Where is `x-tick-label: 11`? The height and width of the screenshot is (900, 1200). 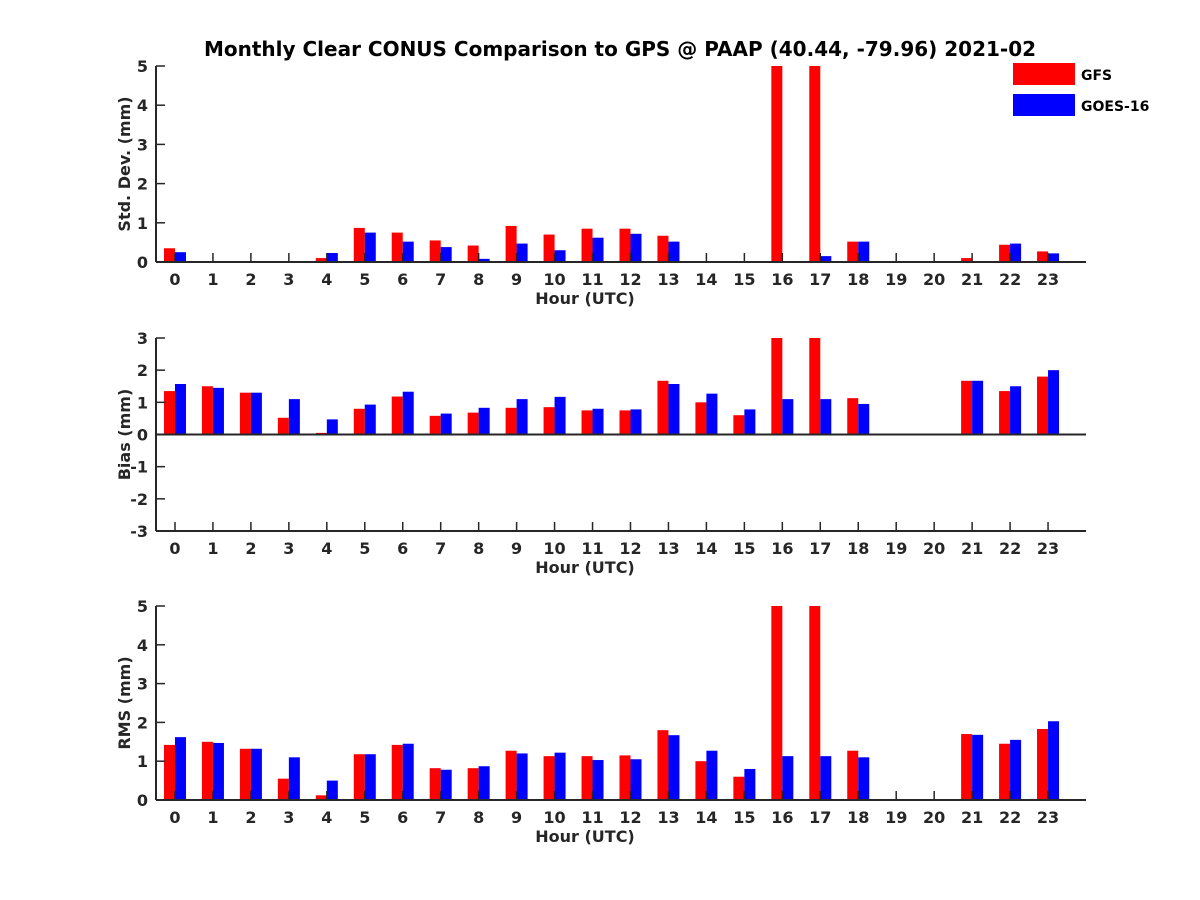 x-tick-label: 11 is located at coordinates (592, 548).